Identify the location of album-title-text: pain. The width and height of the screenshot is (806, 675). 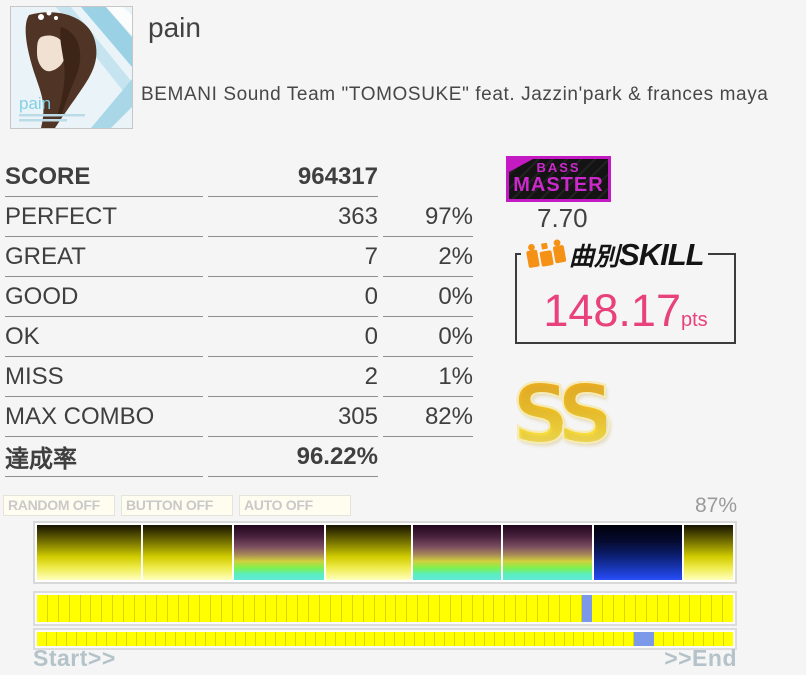
(35, 103).